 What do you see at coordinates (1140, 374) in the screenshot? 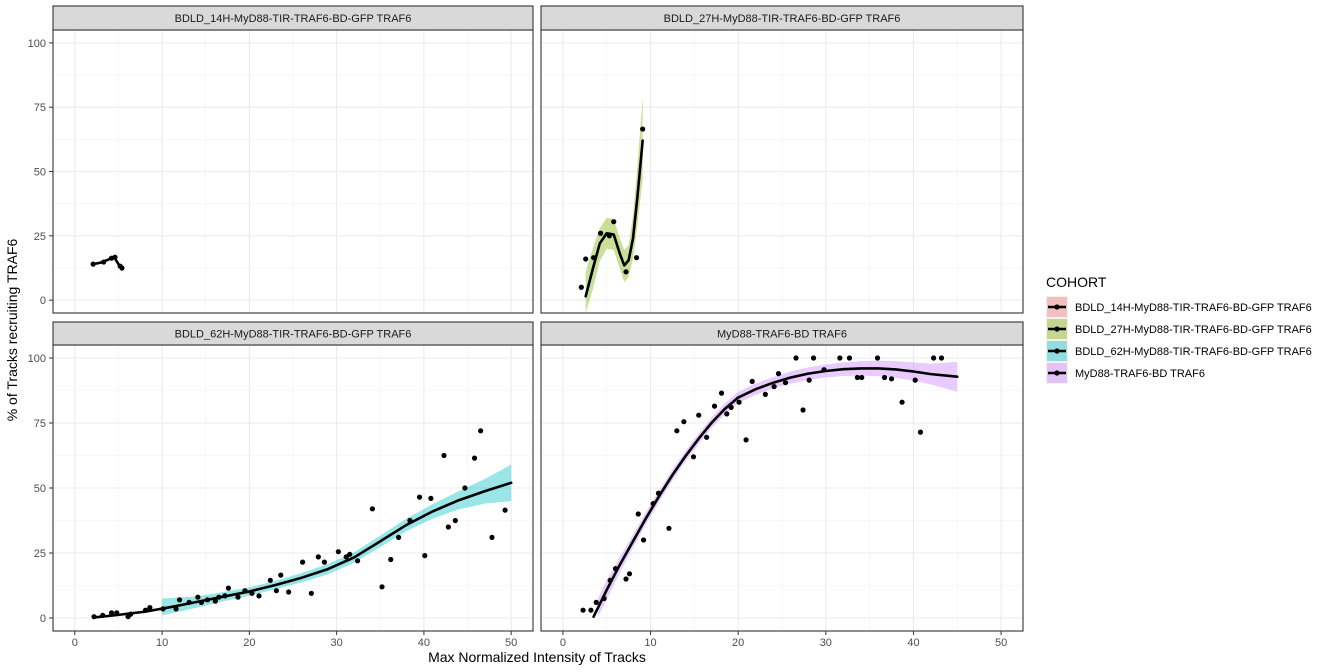
I see `legend-label: MyD88-TRAF6-BD TRAF6` at bounding box center [1140, 374].